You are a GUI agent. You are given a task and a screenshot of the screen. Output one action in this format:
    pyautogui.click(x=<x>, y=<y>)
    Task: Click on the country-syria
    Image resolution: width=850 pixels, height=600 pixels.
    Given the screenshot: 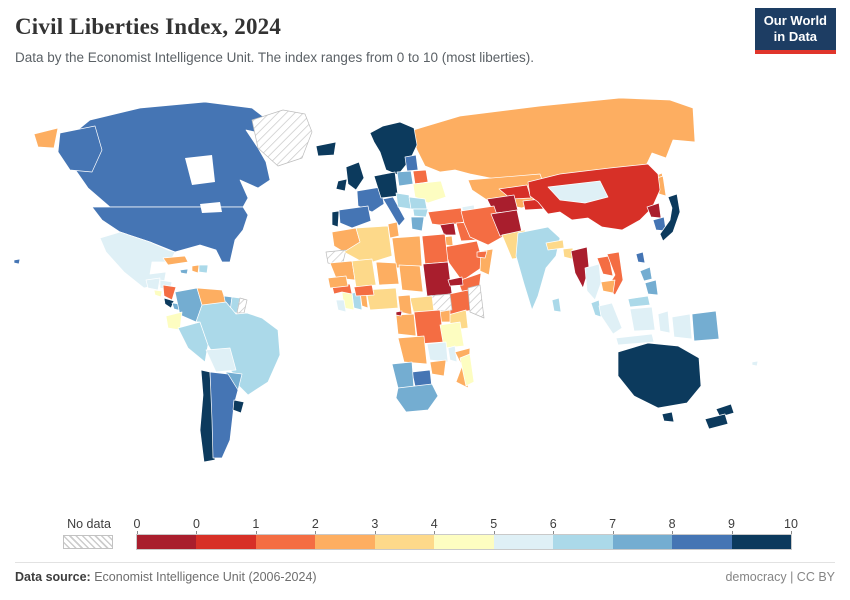 What is the action you would take?
    pyautogui.click(x=448, y=229)
    